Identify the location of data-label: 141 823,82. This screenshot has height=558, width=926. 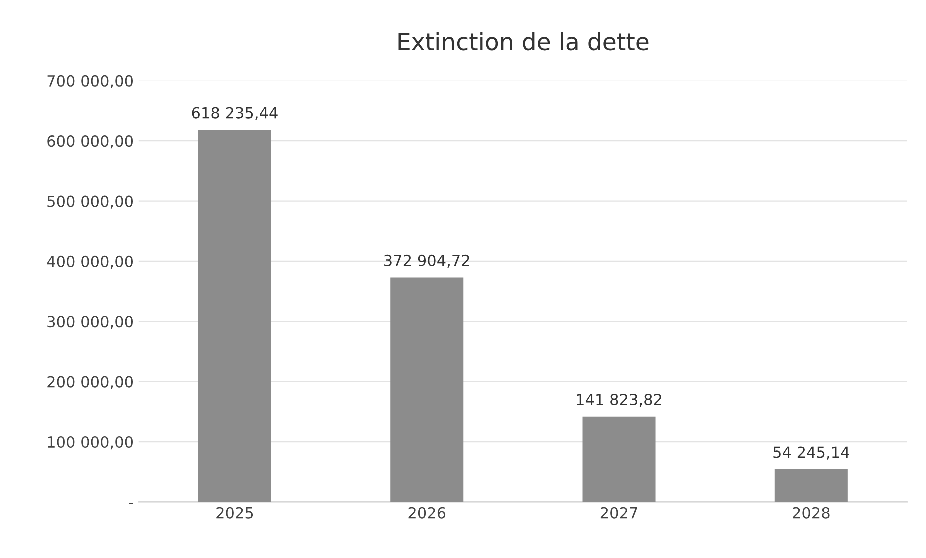
(619, 401).